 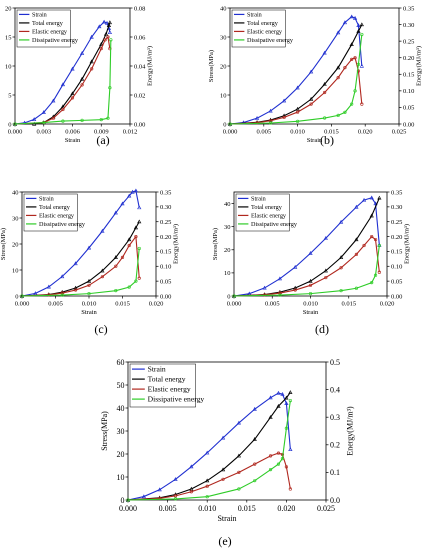 I want to click on y2-tick-label: 0.30, so click(x=408, y=25).